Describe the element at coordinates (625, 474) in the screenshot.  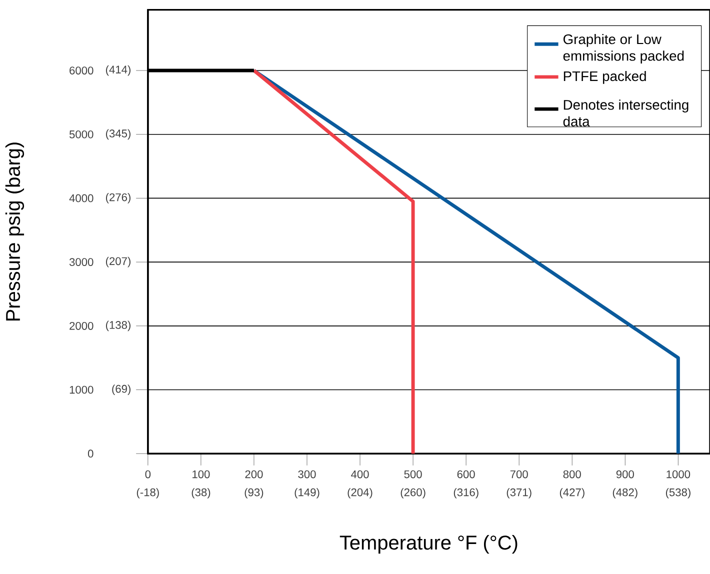
I see `x-tick-label: 900` at that location.